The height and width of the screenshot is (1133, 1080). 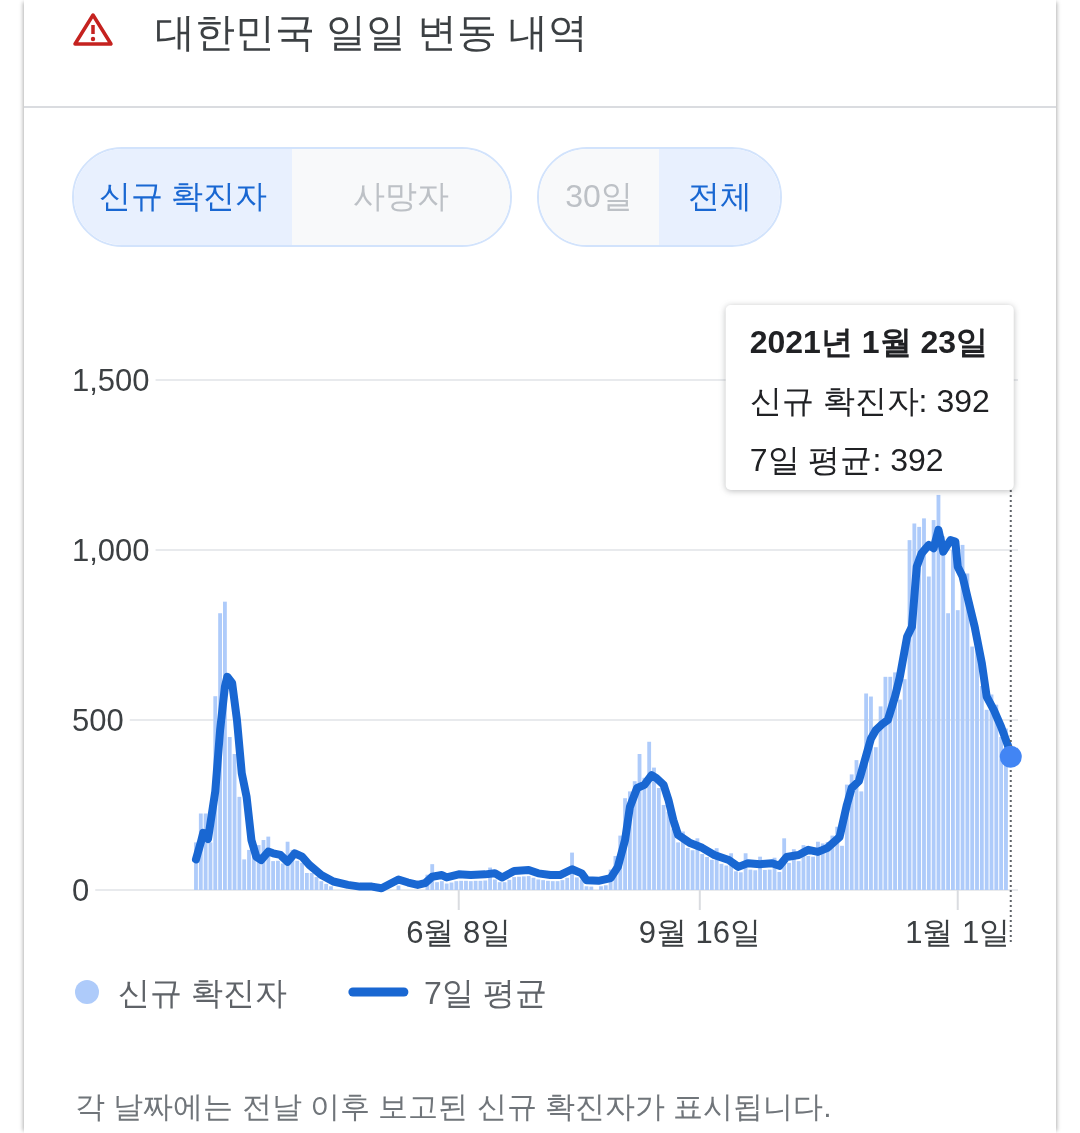 I want to click on text: 사망자, so click(x=401, y=197).